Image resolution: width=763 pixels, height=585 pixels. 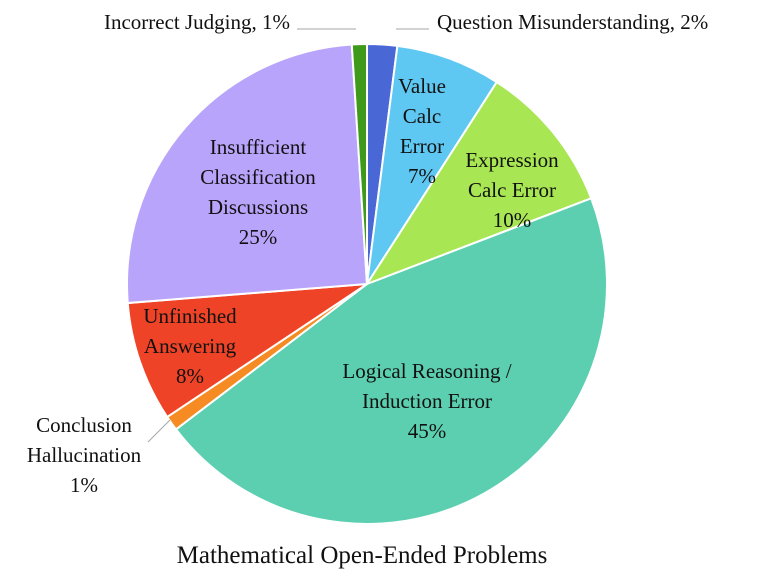 I want to click on slice-label-question-misunderstanding: Question Misunderstanding, 2%, so click(x=572, y=22).